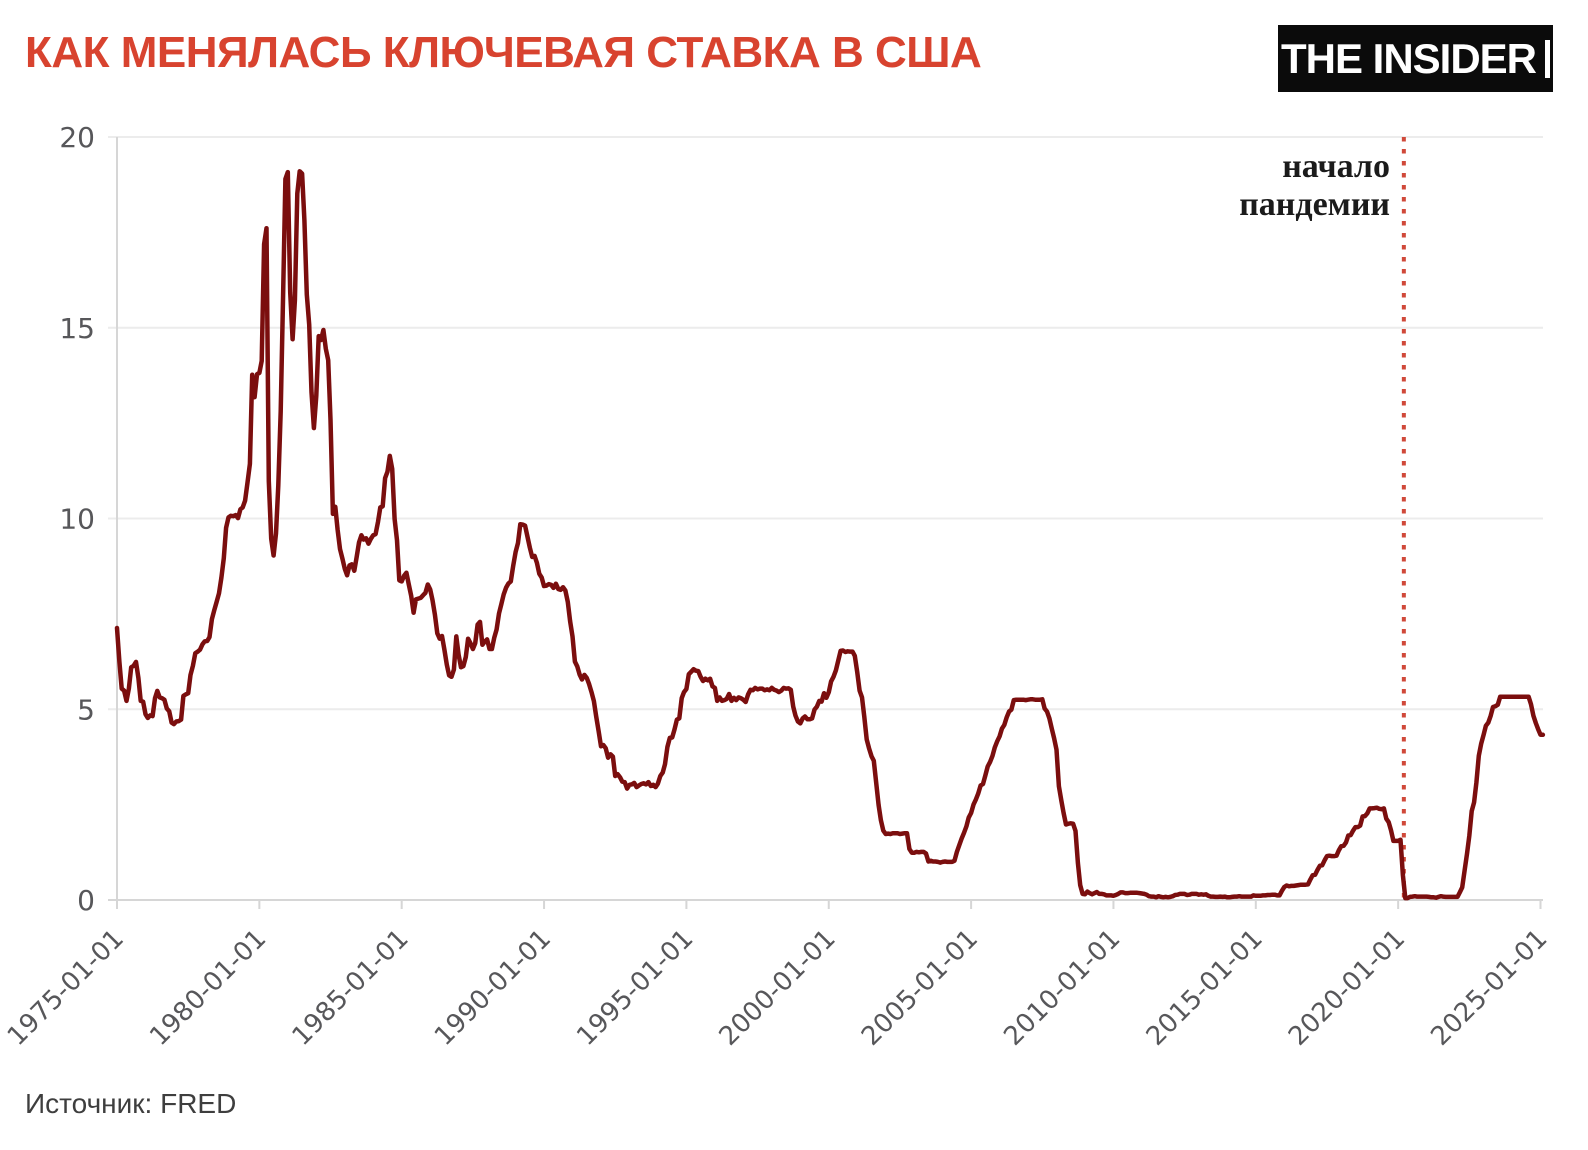 The image size is (1588, 1150). What do you see at coordinates (131, 1103) in the screenshot?
I see `source-caption: Источник: FRED` at bounding box center [131, 1103].